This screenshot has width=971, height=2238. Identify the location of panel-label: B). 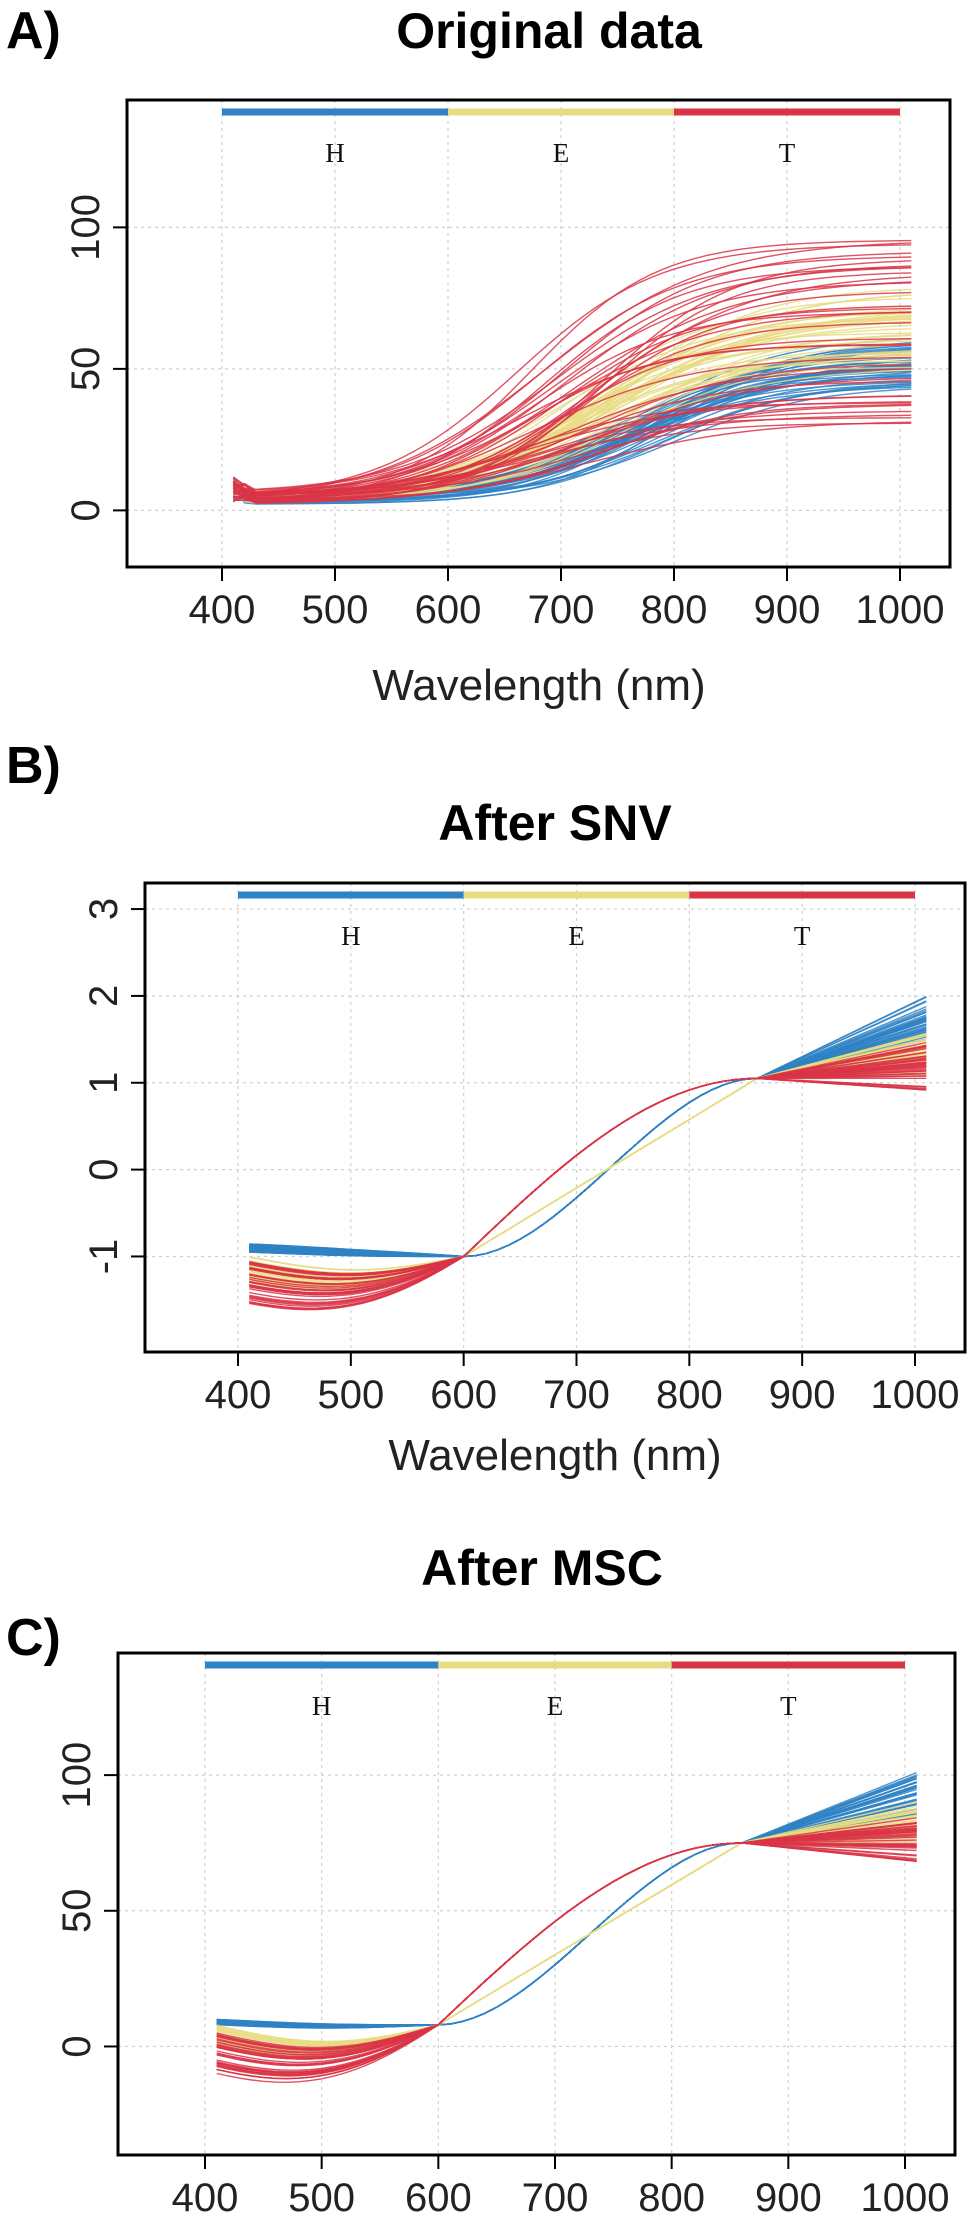
(33, 767).